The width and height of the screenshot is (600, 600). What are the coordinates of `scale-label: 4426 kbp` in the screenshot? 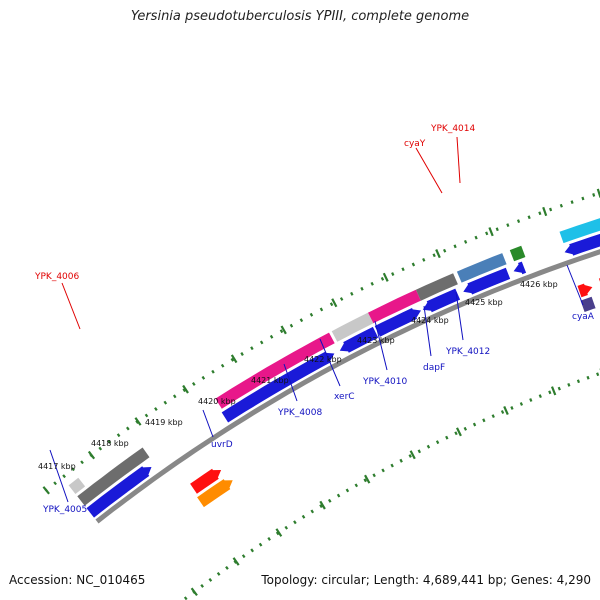 It's located at (539, 284).